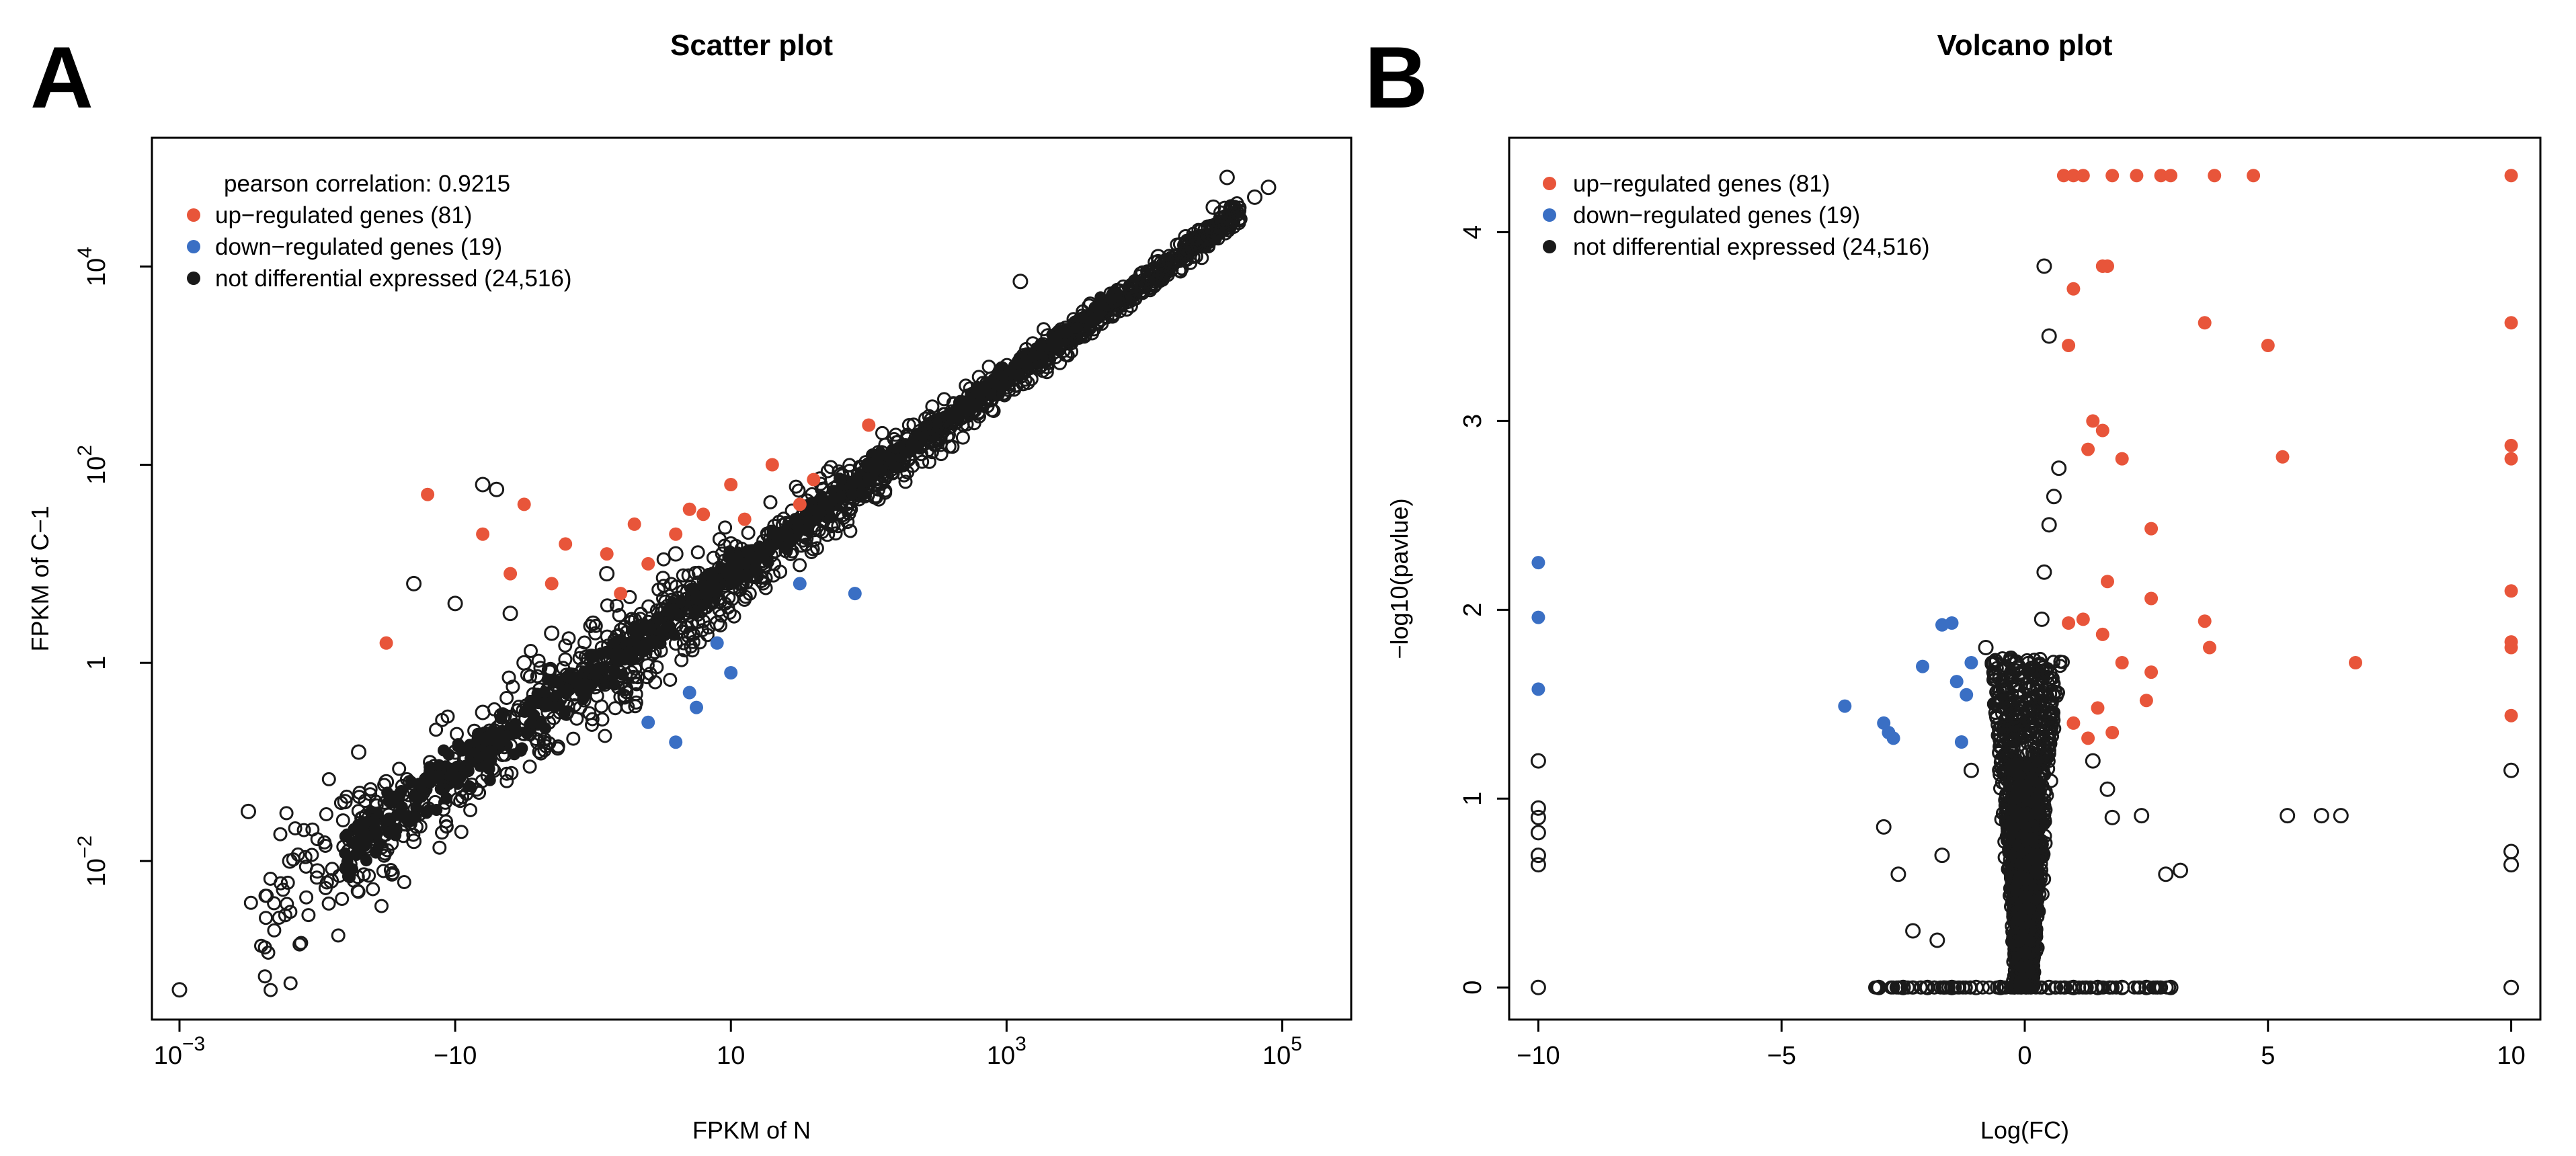  What do you see at coordinates (1473, 988) in the screenshot?
I see `y-tick-label: 0` at bounding box center [1473, 988].